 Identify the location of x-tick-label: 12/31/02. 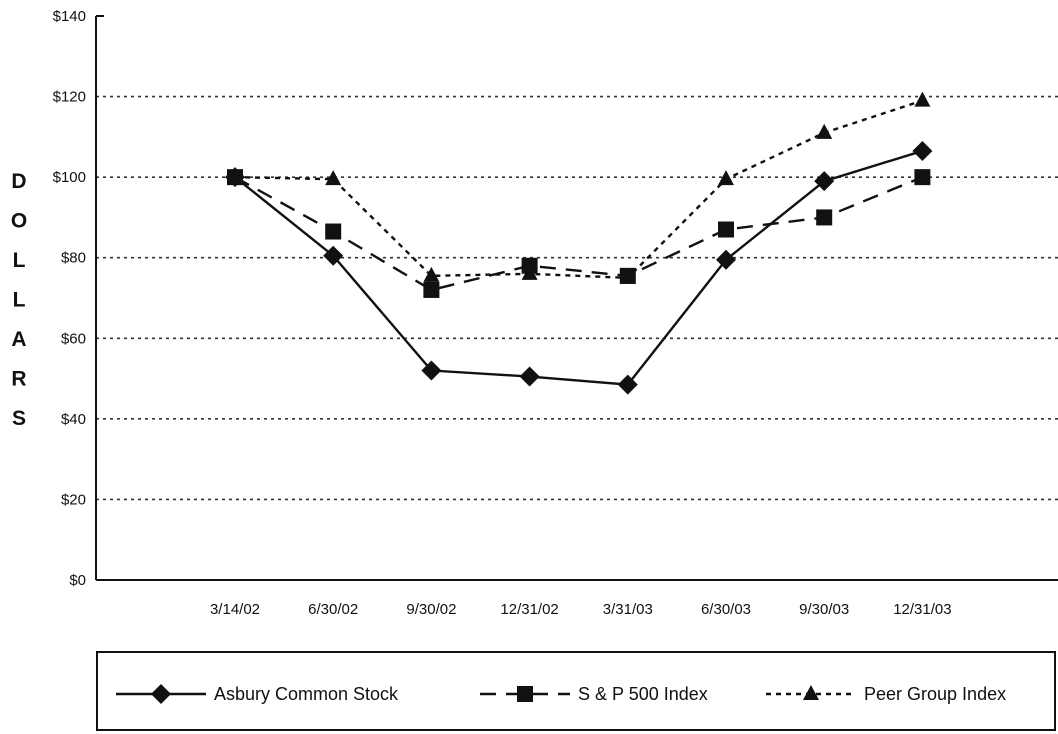
(529, 609).